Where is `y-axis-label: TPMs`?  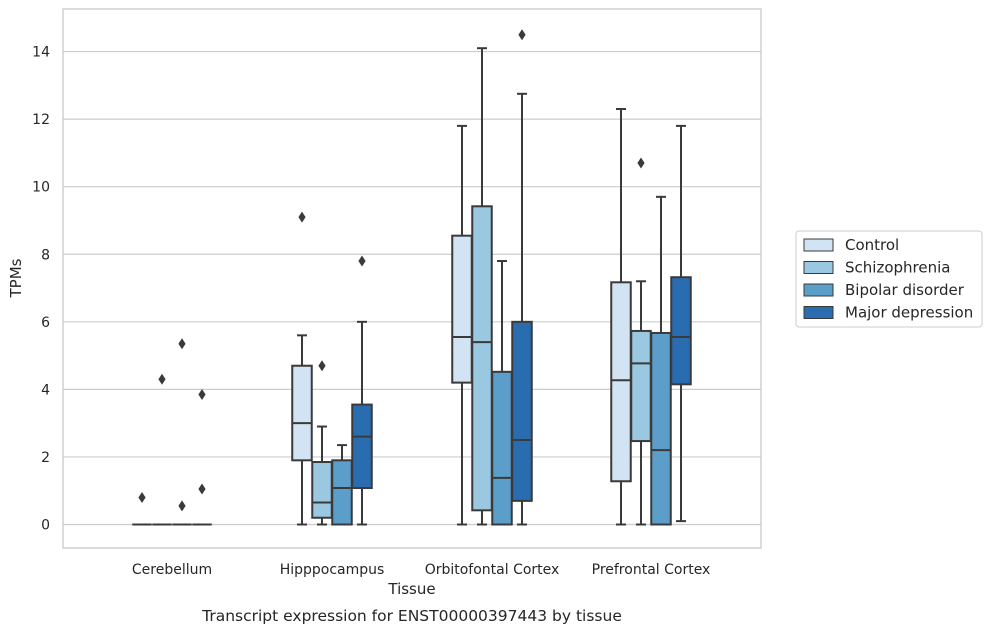 y-axis-label: TPMs is located at coordinates (16, 278).